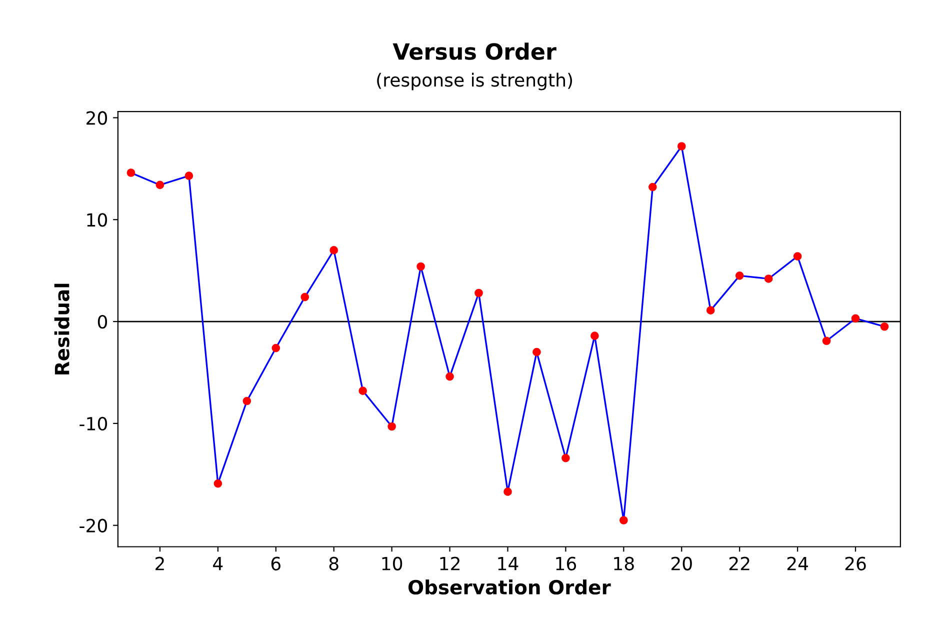 The height and width of the screenshot is (627, 936). What do you see at coordinates (94, 423) in the screenshot?
I see `y-tick-label: -10` at bounding box center [94, 423].